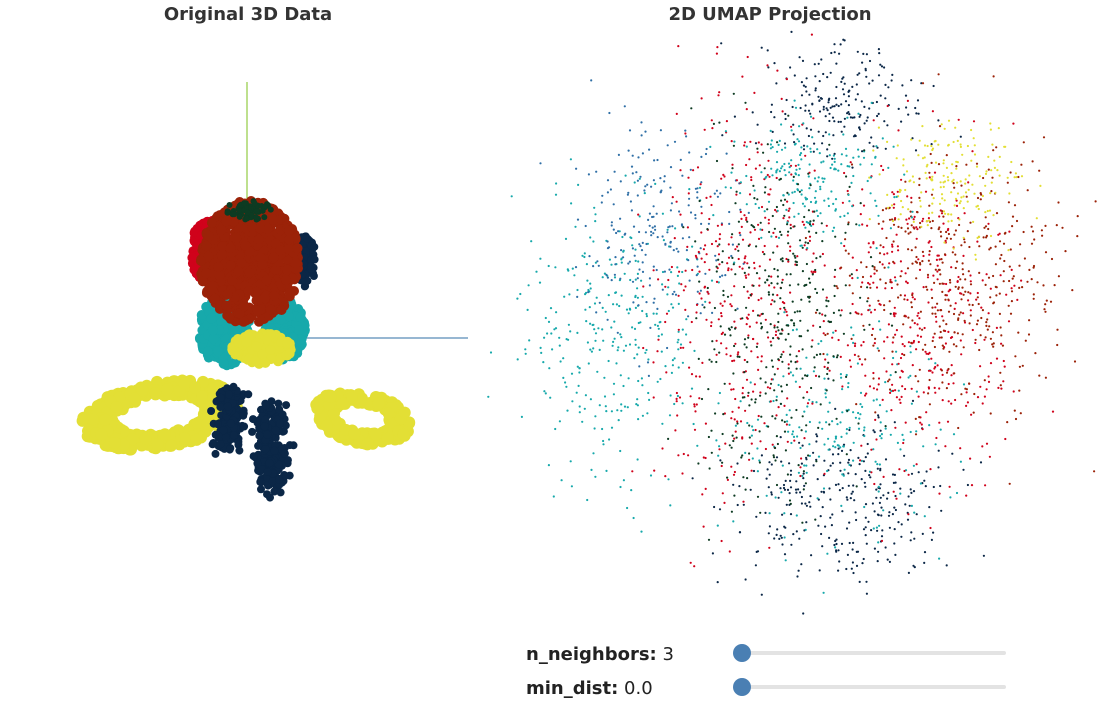  I want to click on umap-yellow-top-right, so click(954, 190).